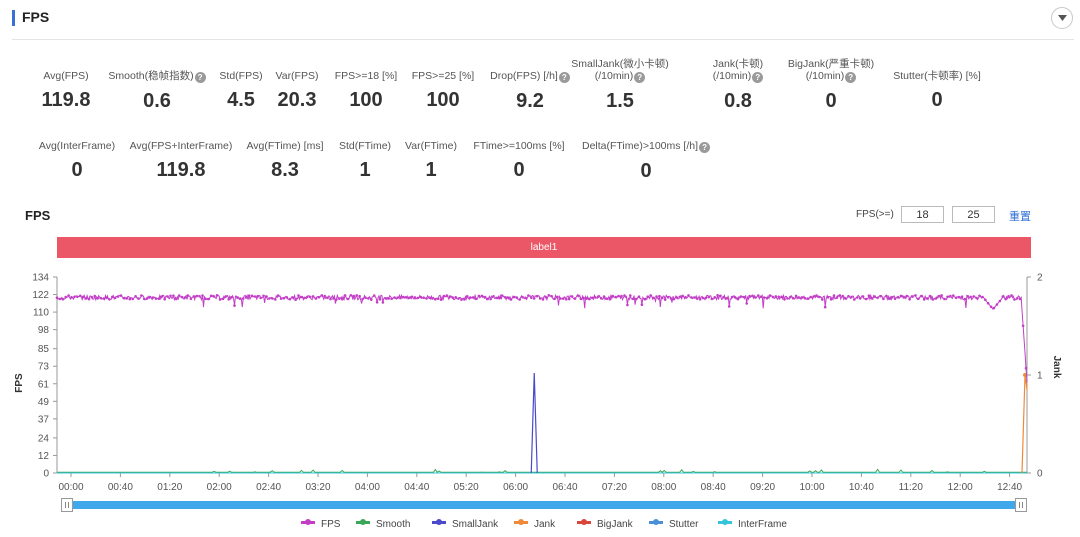  I want to click on zoom-slider-right-handle, so click(1021, 505).